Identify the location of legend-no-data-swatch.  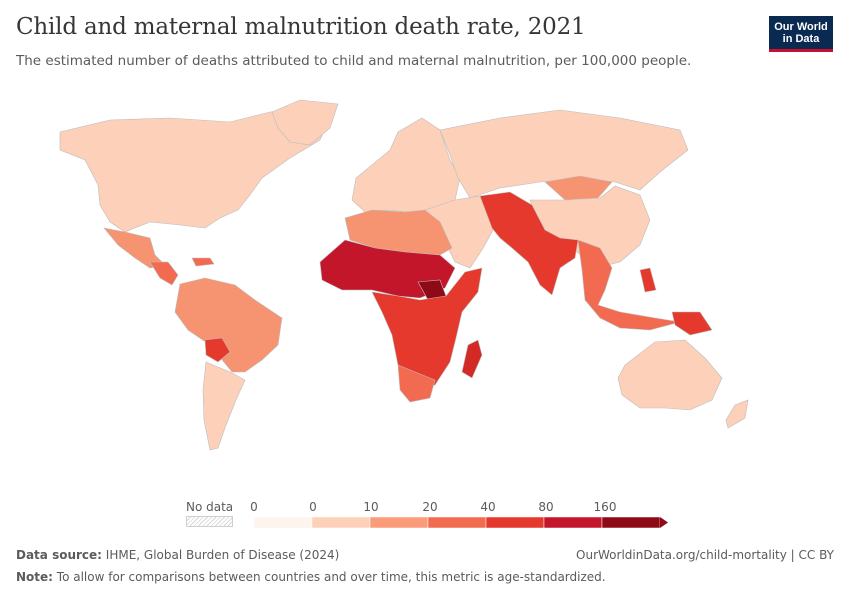
(209, 521).